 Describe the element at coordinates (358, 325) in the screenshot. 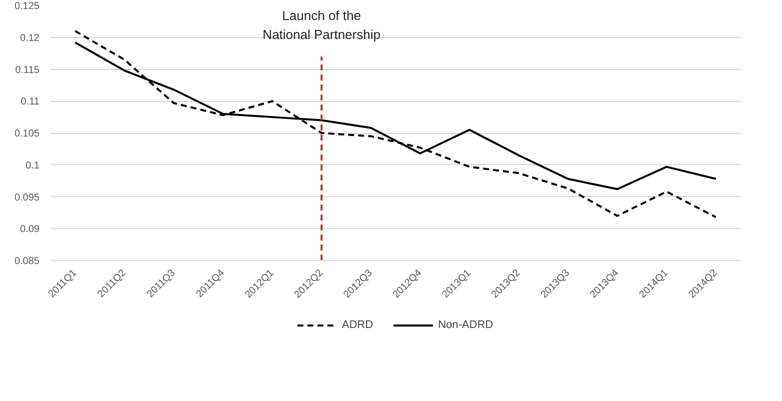

I see `legend-label: ADRD` at that location.